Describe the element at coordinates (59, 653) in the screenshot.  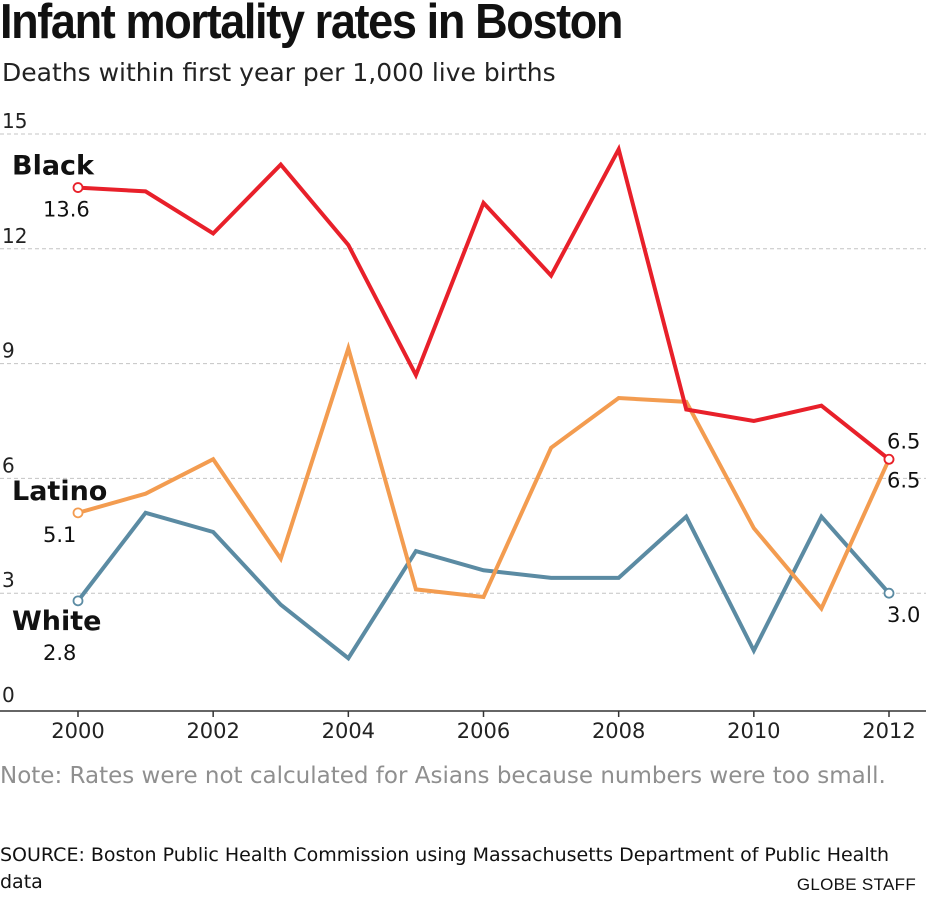
I see `start-value-label: 2.8` at that location.